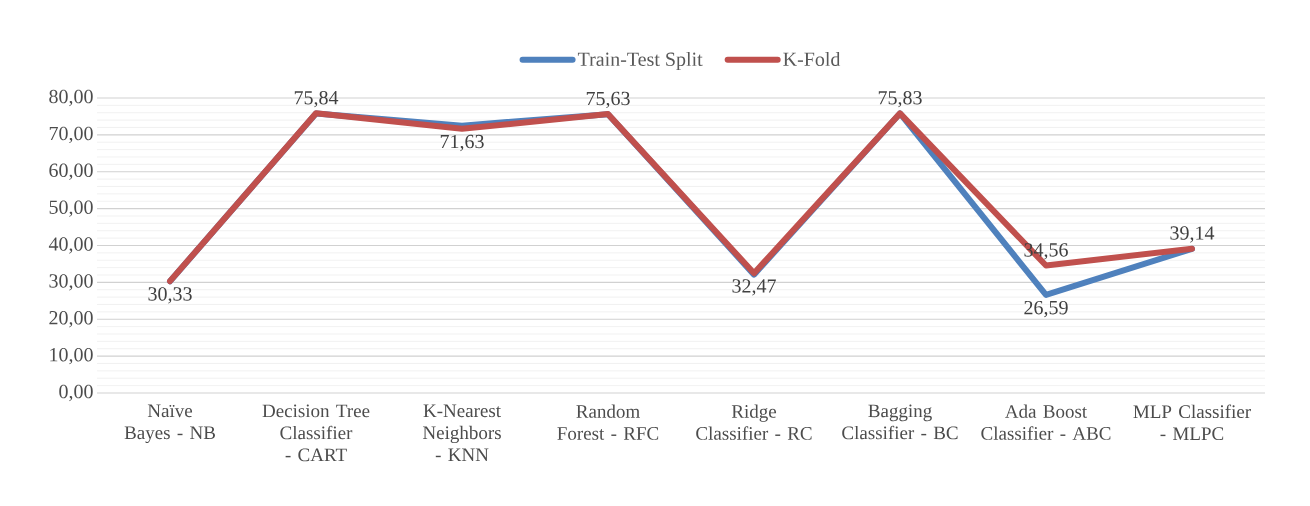  I want to click on data-label: 71,63, so click(462, 143).